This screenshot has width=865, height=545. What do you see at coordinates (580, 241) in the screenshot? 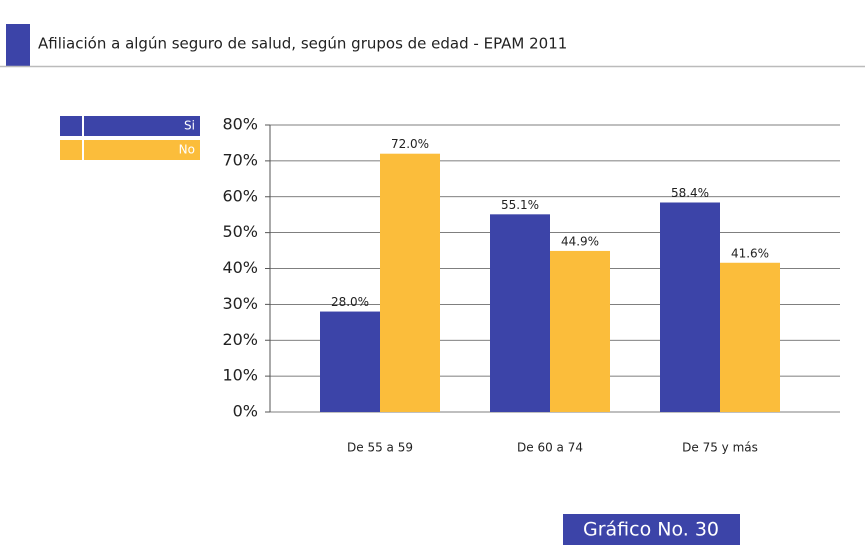
I see `value-label: 44.9%` at bounding box center [580, 241].